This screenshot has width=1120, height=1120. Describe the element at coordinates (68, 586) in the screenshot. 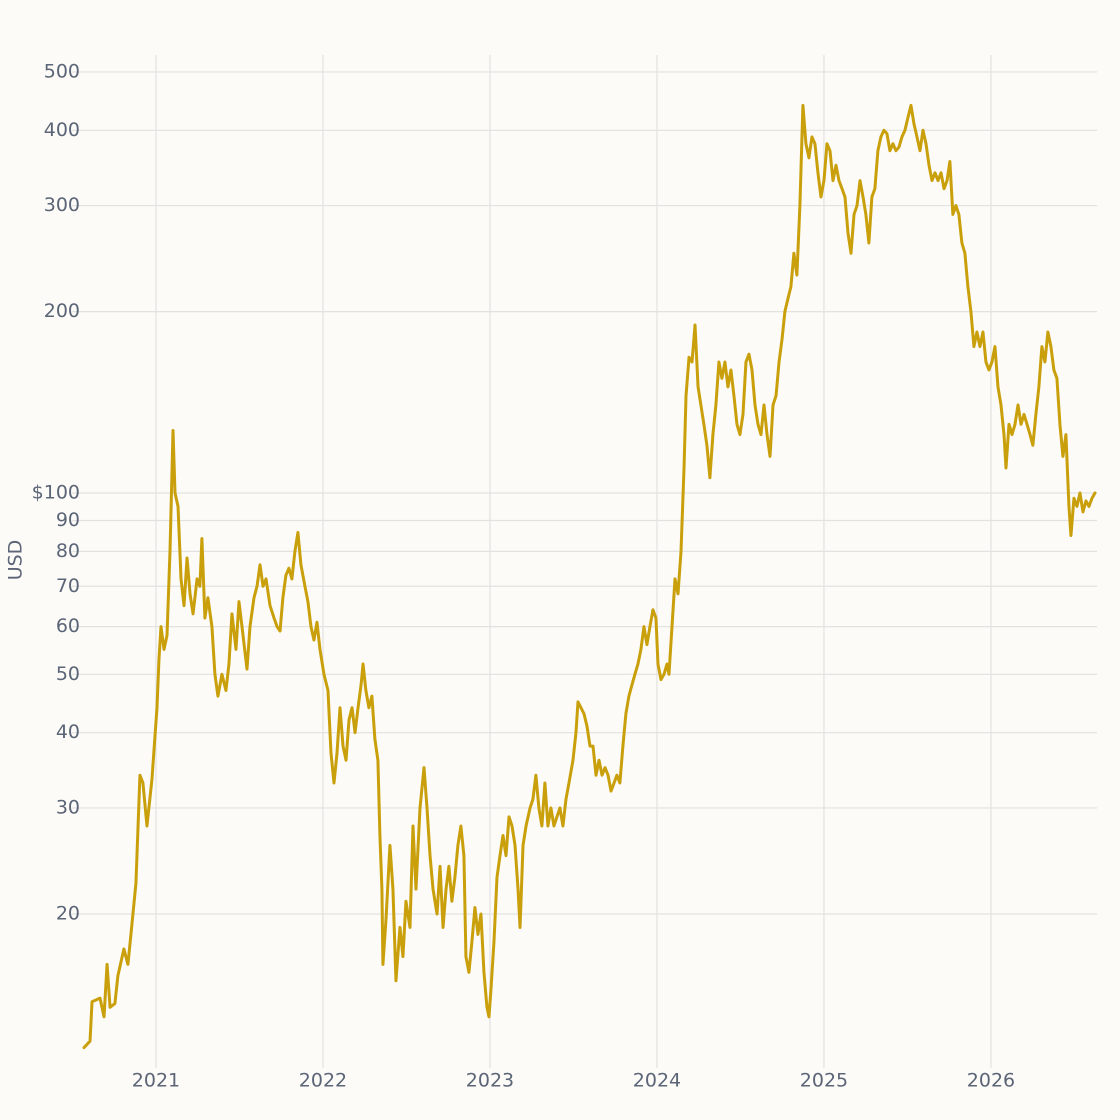

I see `y-tick-label: 70` at that location.